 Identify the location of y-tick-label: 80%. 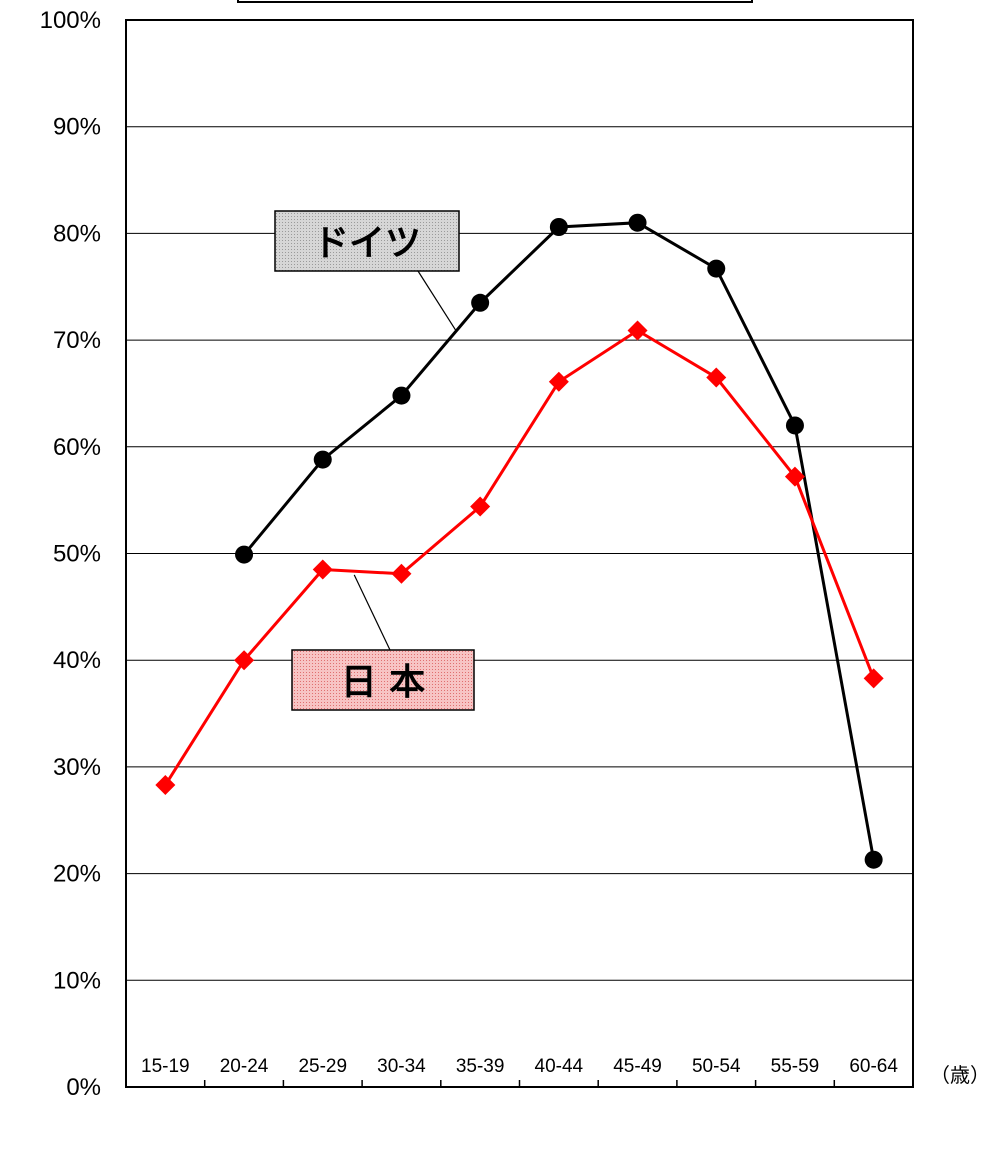
(77, 233).